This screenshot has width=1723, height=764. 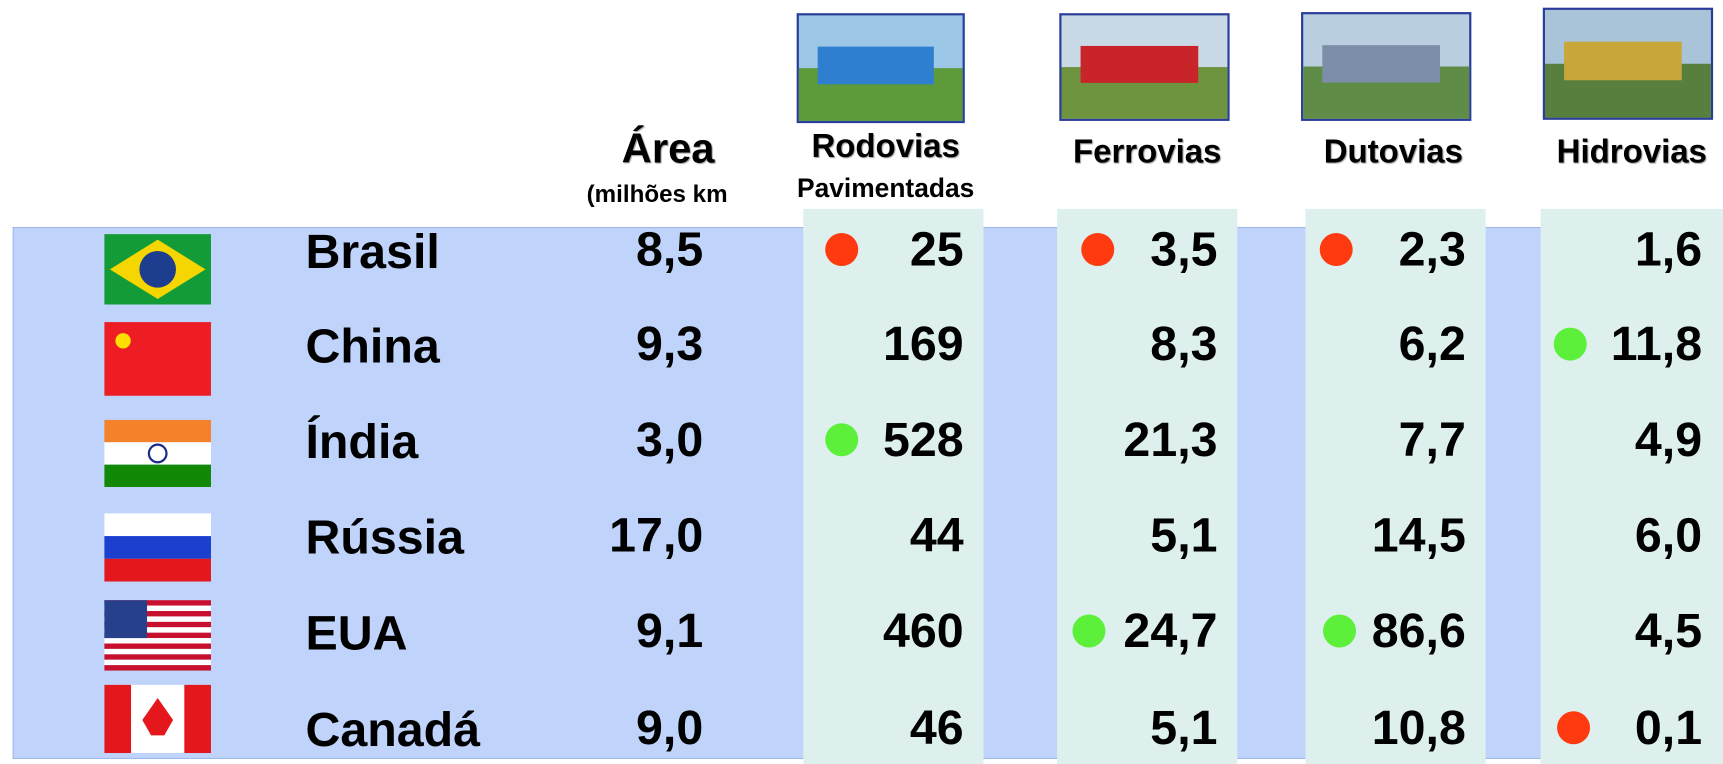 I want to click on country: Índia, so click(x=362, y=442).